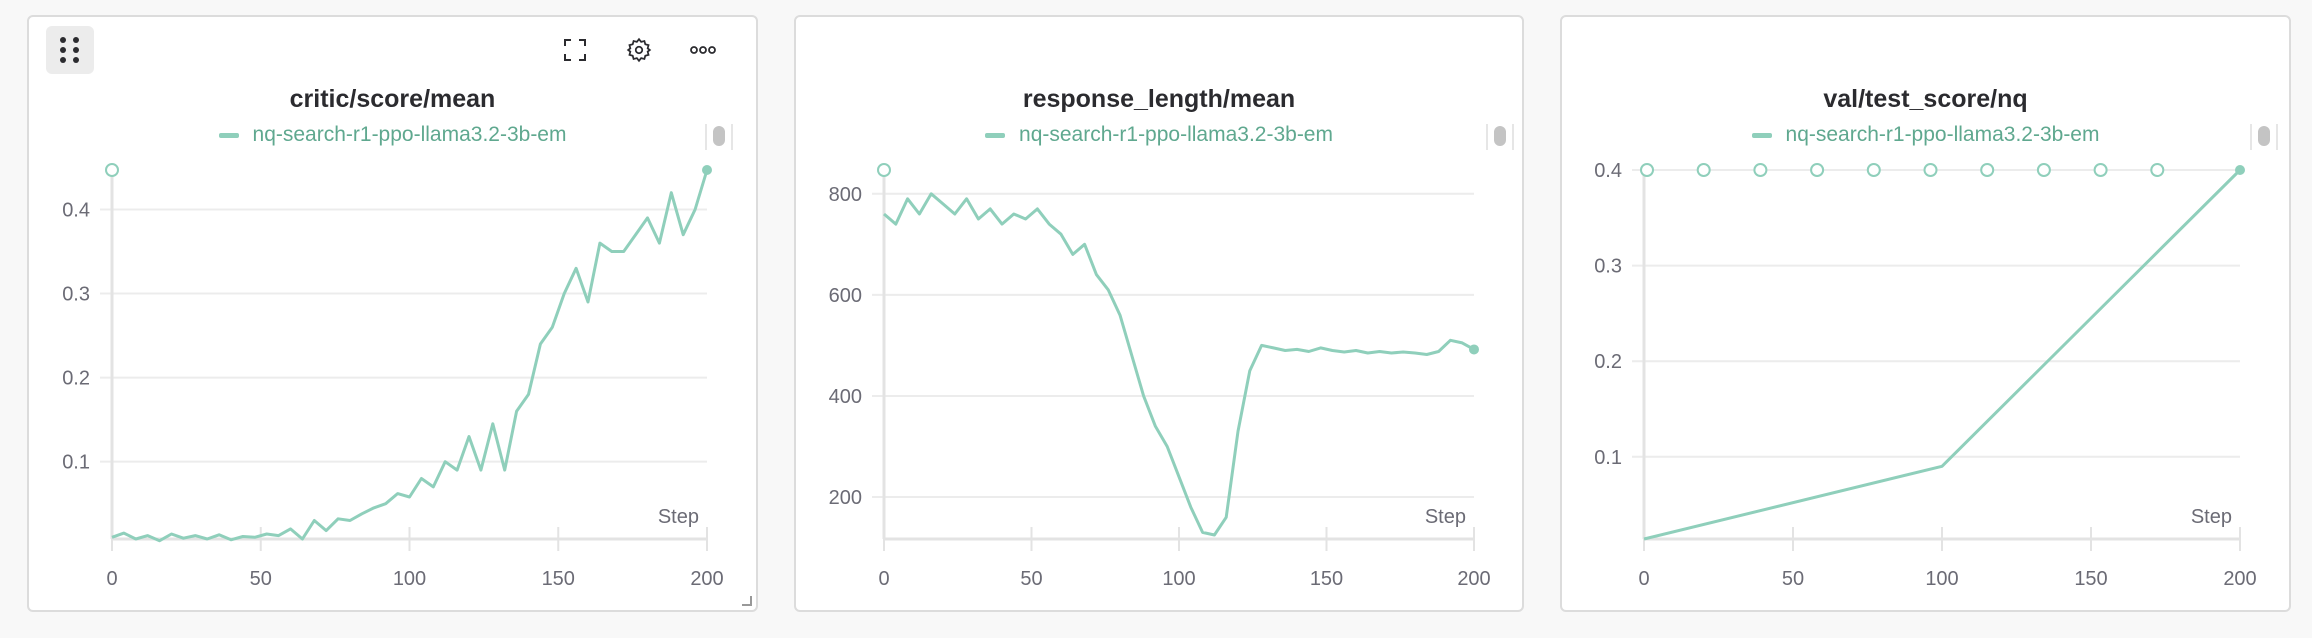 This screenshot has width=2312, height=638. Describe the element at coordinates (845, 195) in the screenshot. I see `y-tick-label: 800` at that location.